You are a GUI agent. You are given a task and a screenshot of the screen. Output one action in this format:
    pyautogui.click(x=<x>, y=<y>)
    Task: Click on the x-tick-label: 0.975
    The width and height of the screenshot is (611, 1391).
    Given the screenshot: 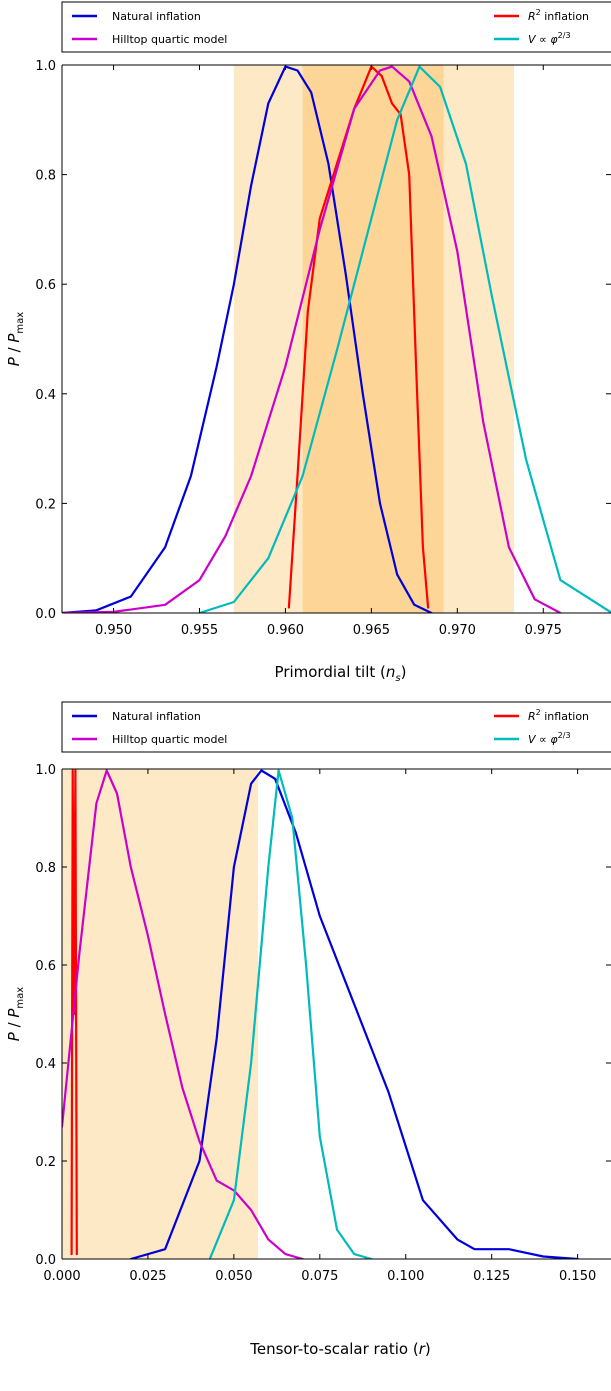 What is the action you would take?
    pyautogui.click(x=543, y=630)
    